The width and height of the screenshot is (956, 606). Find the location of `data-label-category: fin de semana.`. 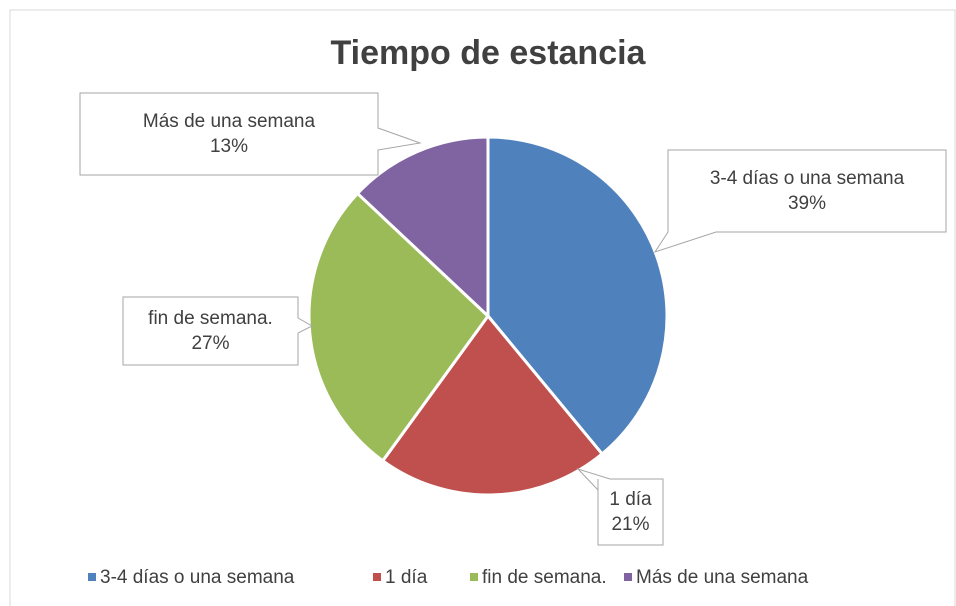

data-label-category: fin de semana. is located at coordinates (210, 318).